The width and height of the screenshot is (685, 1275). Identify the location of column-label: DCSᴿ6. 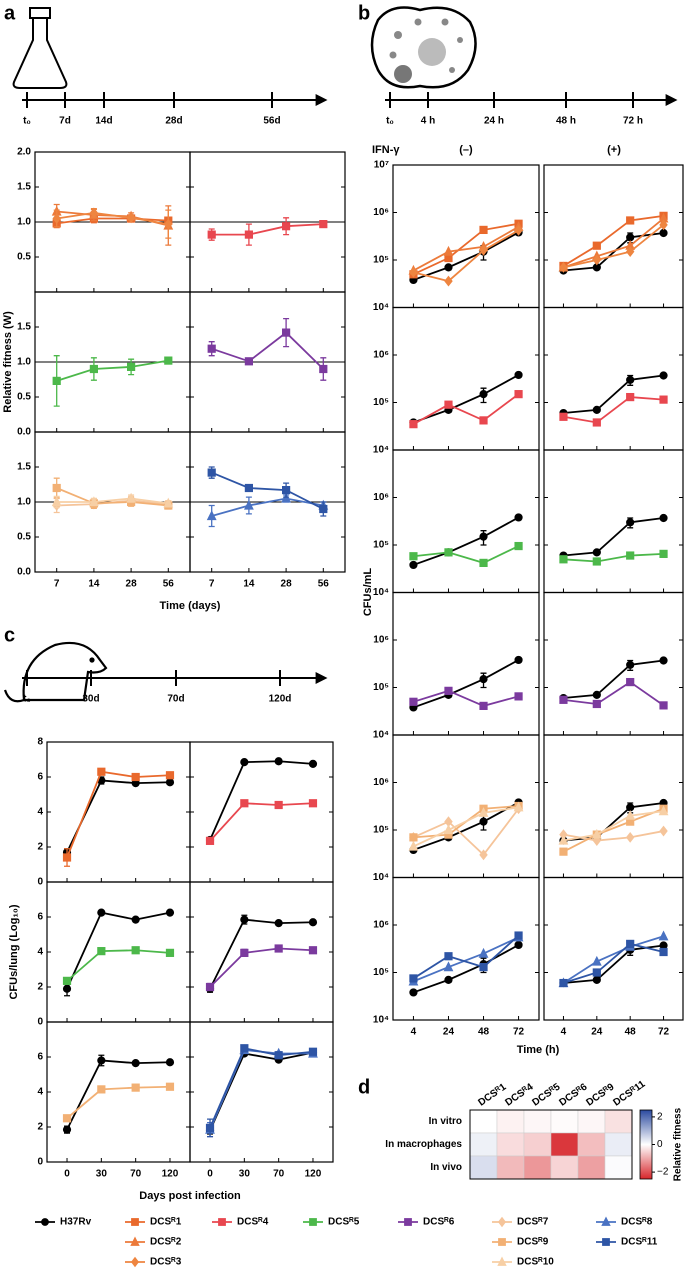
(573, 1094).